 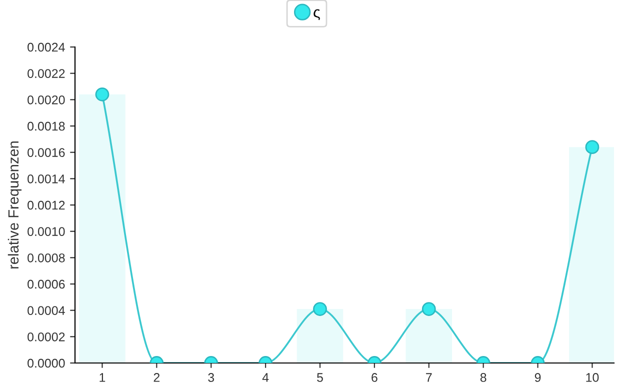 What do you see at coordinates (265, 377) in the screenshot?
I see `x-tick-label: 4` at bounding box center [265, 377].